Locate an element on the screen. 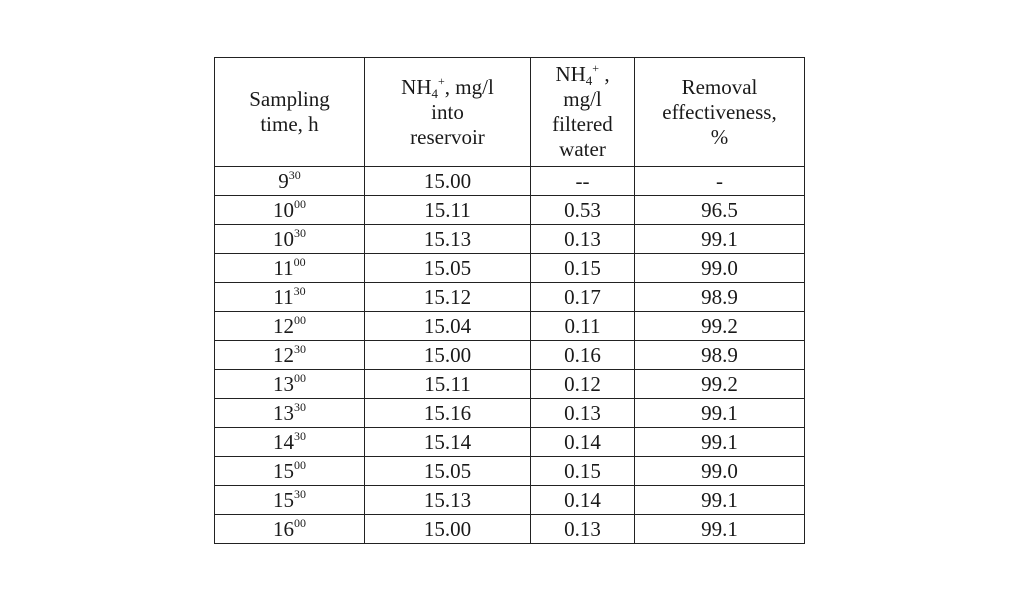 The width and height of the screenshot is (1024, 601). table-row: 1030 15.13 0.13 99.1 is located at coordinates (509, 239).